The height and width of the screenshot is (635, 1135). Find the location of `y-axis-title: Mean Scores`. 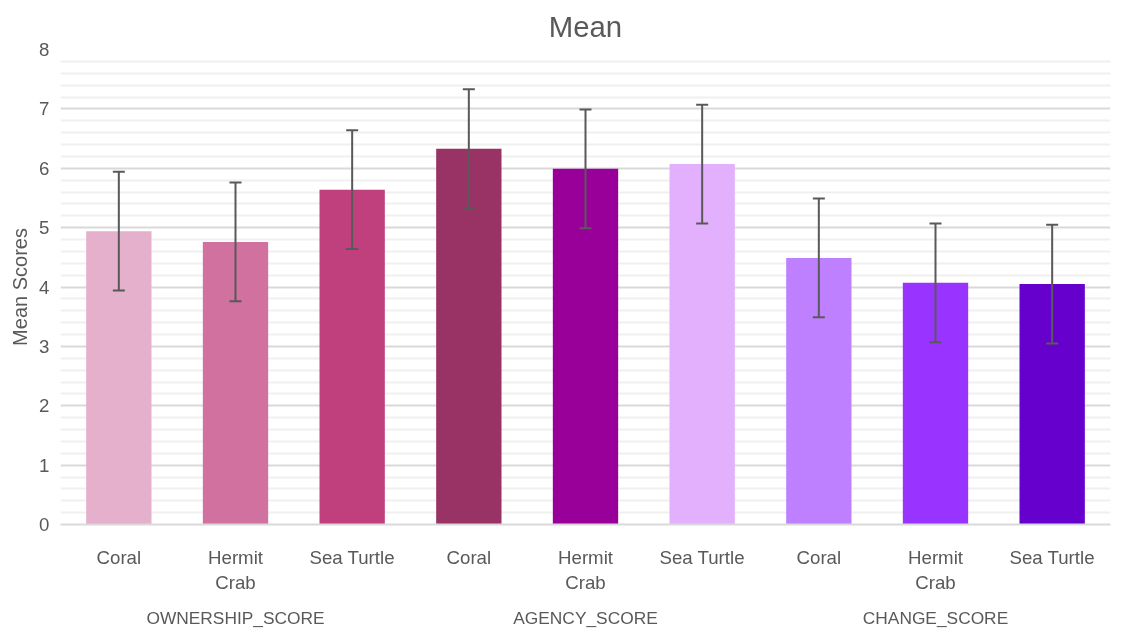

y-axis-title: Mean Scores is located at coordinates (20, 287).